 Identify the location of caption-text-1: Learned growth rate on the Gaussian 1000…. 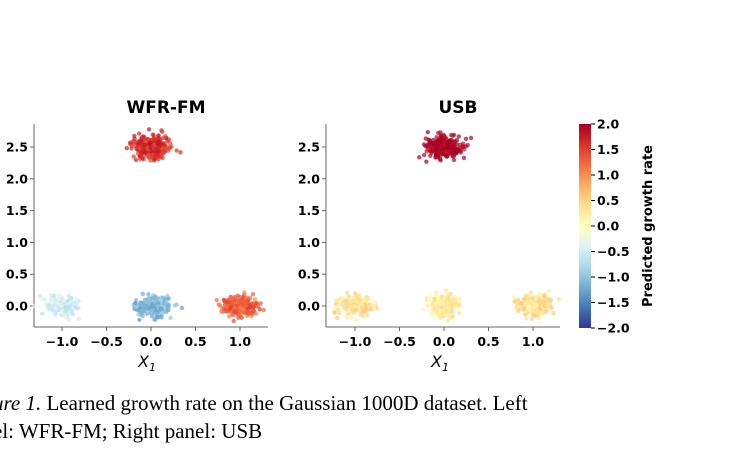
(284, 403).